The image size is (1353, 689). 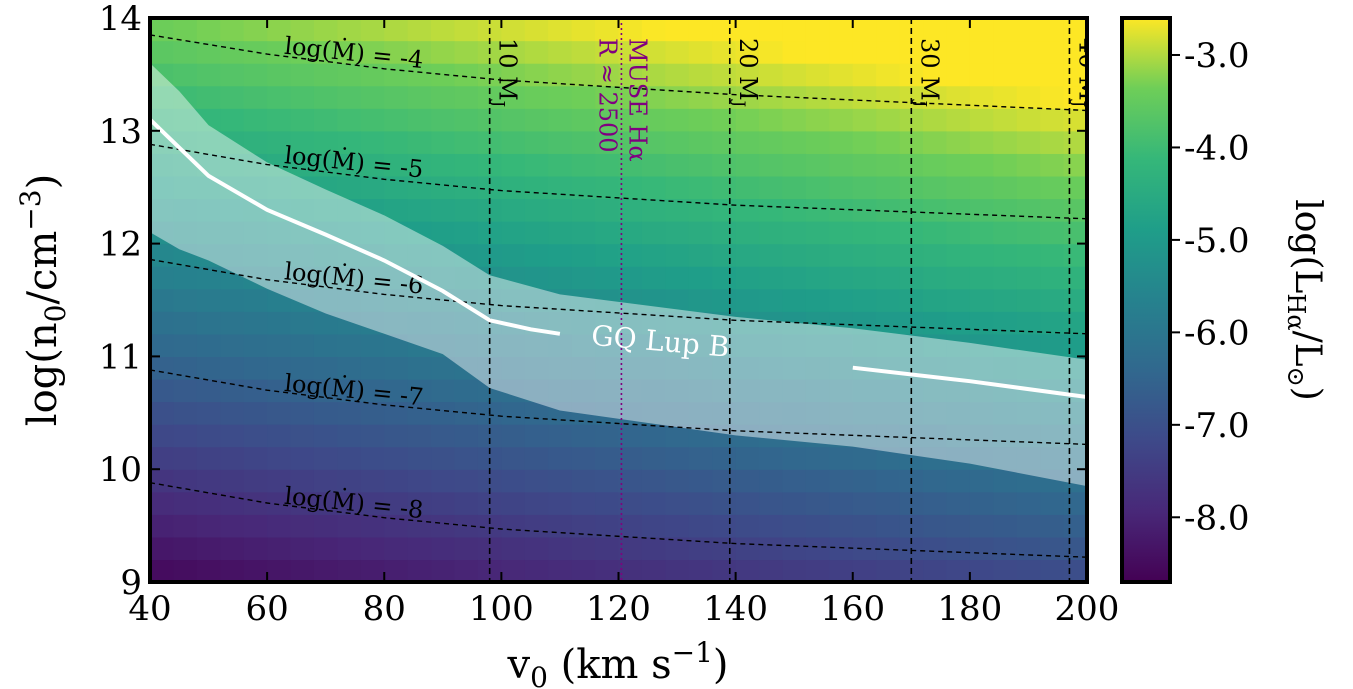 What do you see at coordinates (1146, 300) in the screenshot?
I see `colorbar-frame` at bounding box center [1146, 300].